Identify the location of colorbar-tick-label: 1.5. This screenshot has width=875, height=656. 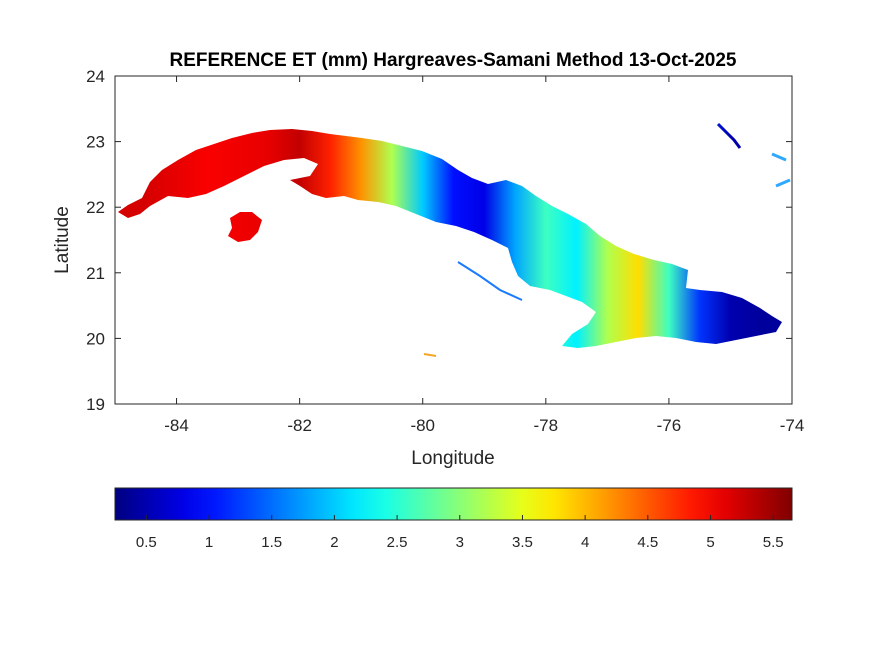
(271, 542).